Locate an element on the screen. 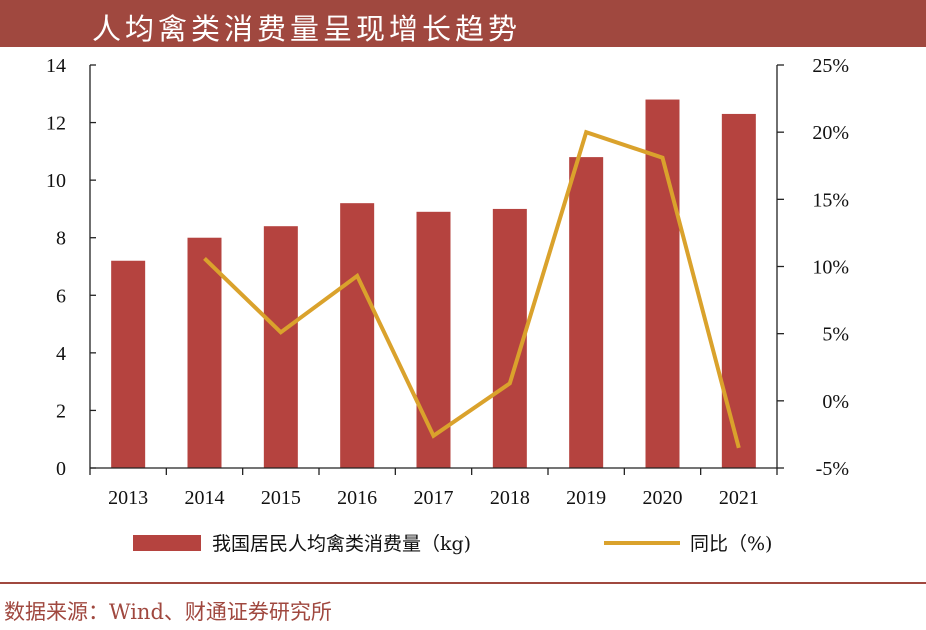 Image resolution: width=926 pixels, height=630 pixels. right-tick-label: 25% is located at coordinates (830, 66).